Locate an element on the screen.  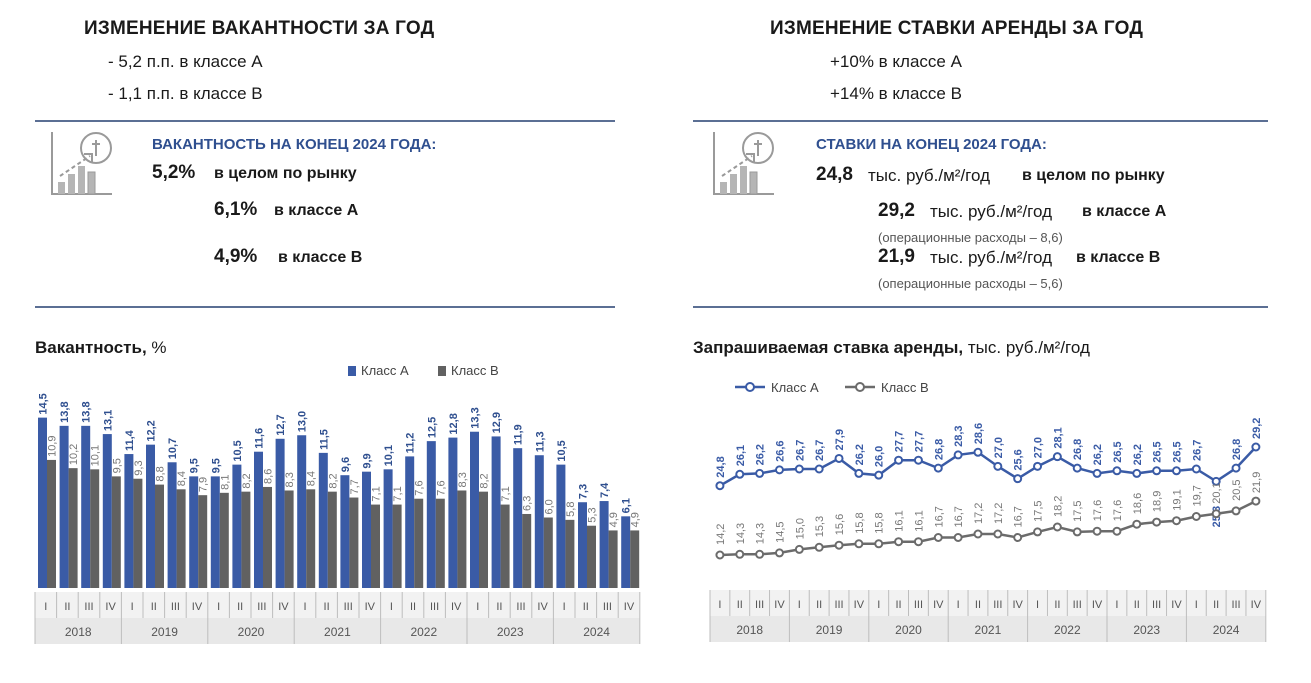
rent-quarter-label: III is located at coordinates (1235, 605).